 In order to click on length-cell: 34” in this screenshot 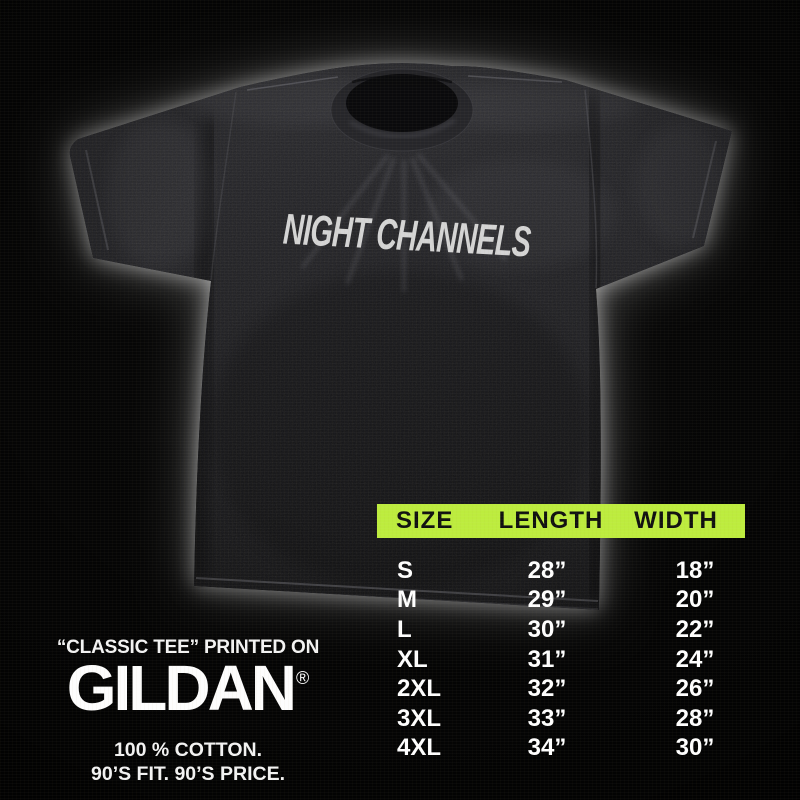, I will do `click(547, 748)`.